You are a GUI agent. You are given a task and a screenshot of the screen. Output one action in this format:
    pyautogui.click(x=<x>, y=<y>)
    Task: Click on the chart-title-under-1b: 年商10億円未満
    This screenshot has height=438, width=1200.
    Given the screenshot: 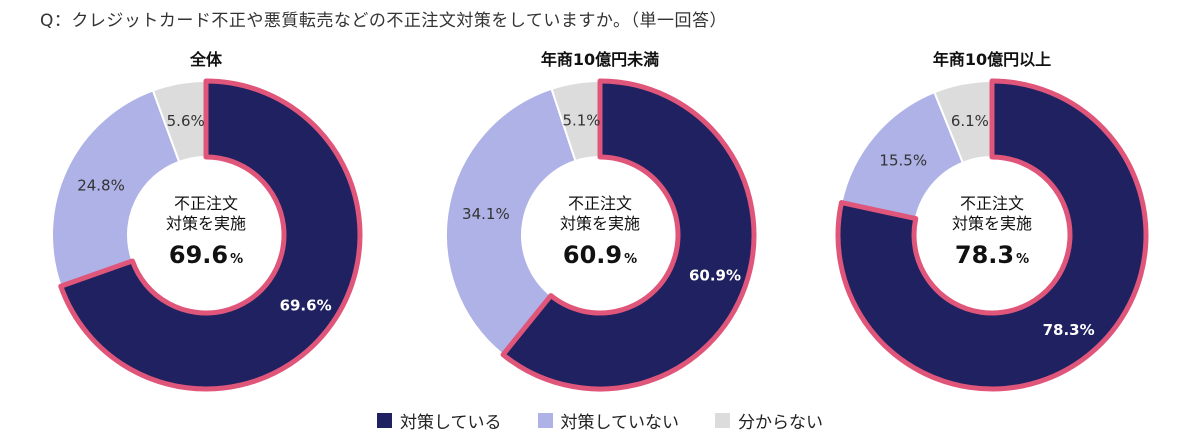 What is the action you would take?
    pyautogui.click(x=600, y=59)
    